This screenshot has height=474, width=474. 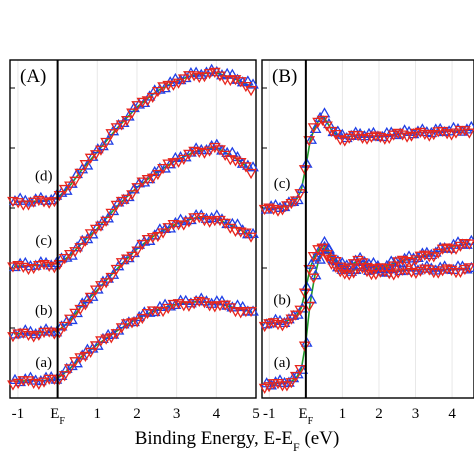 I want to click on curve-label: (d), so click(x=44, y=177).